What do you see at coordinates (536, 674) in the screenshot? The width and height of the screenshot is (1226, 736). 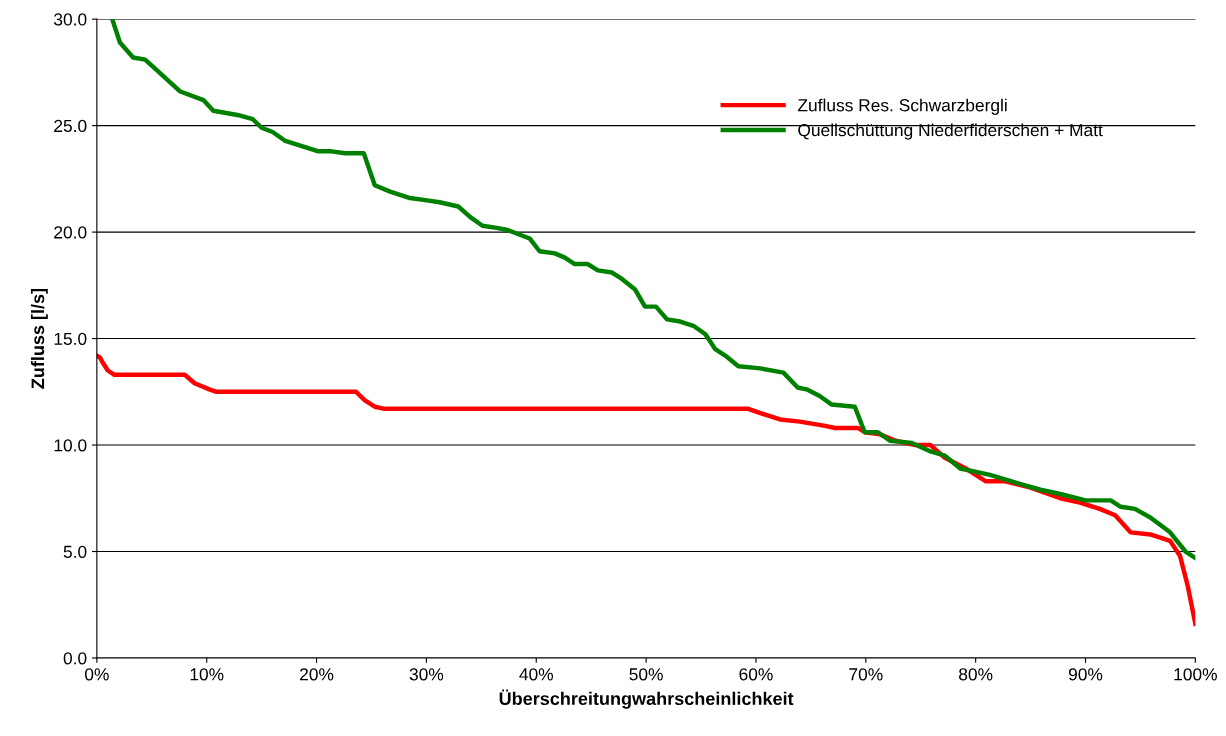 I see `x-tick-label: 40%` at bounding box center [536, 674].